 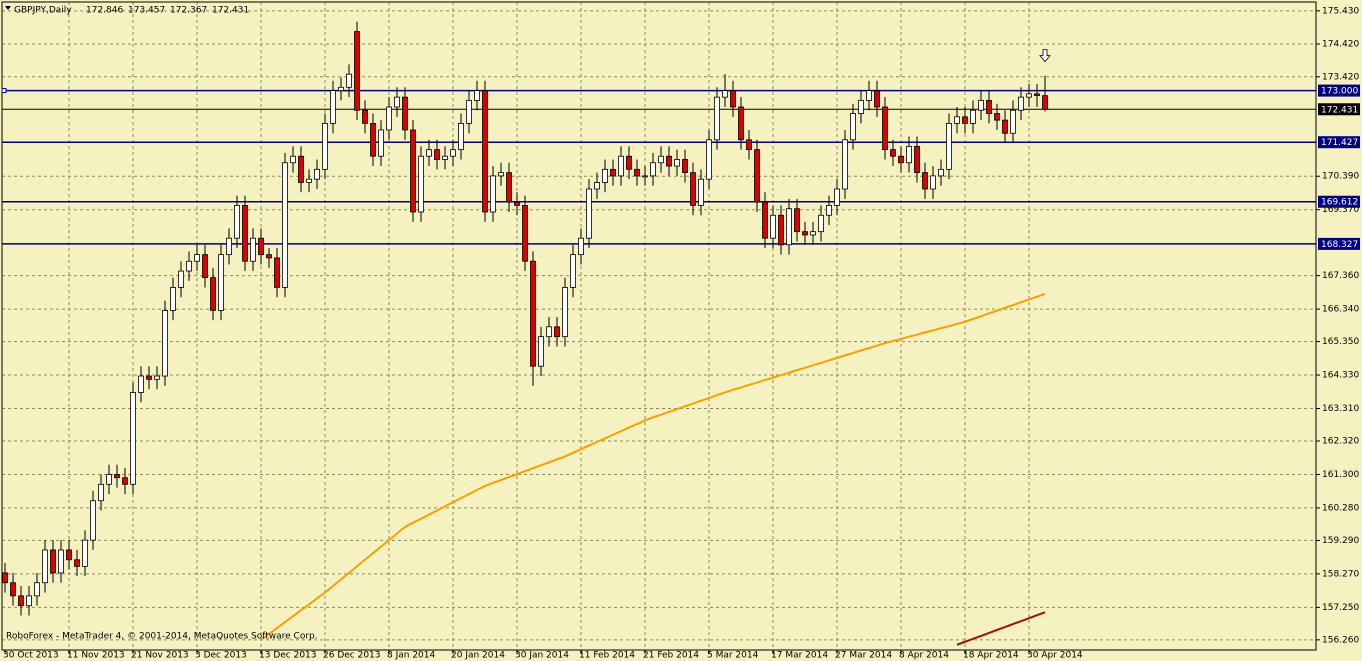 I want to click on x-tick-label: 27 Mar 2014, so click(x=863, y=656).